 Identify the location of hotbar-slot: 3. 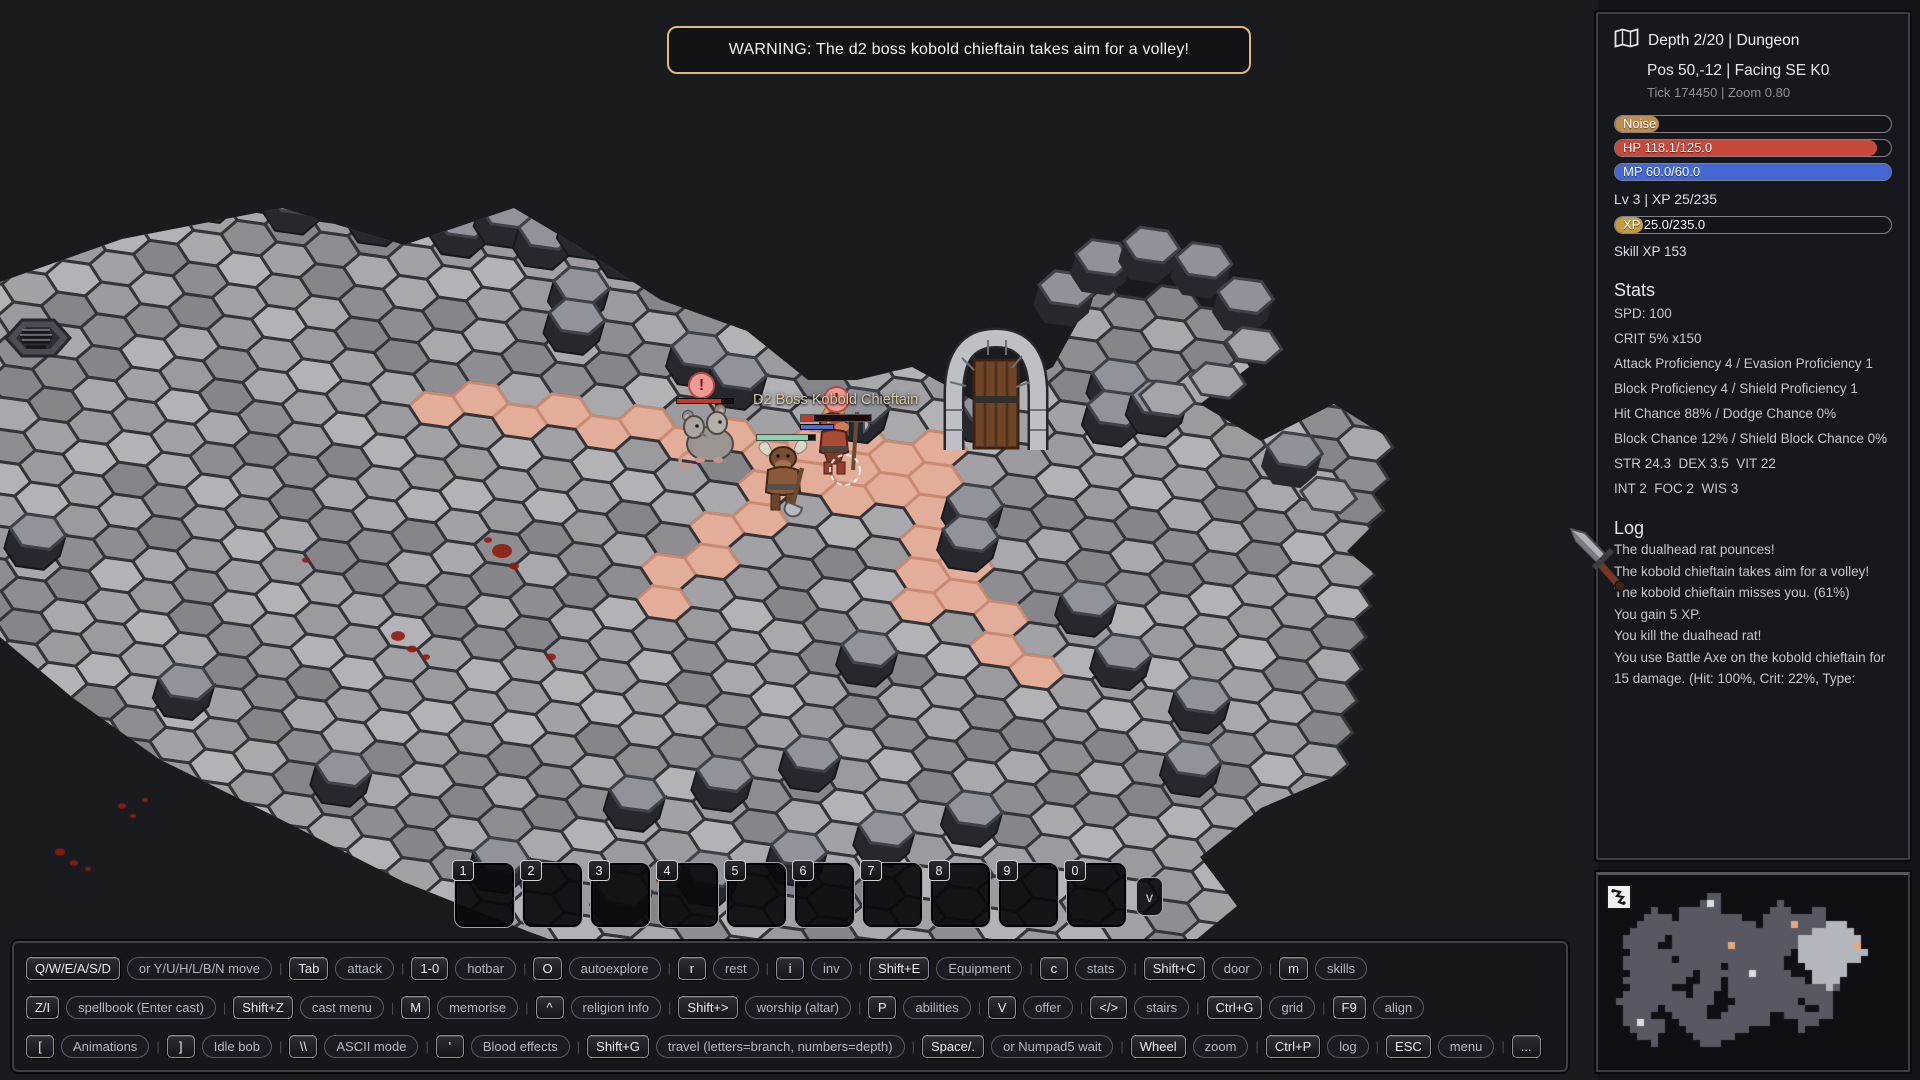
(619, 894).